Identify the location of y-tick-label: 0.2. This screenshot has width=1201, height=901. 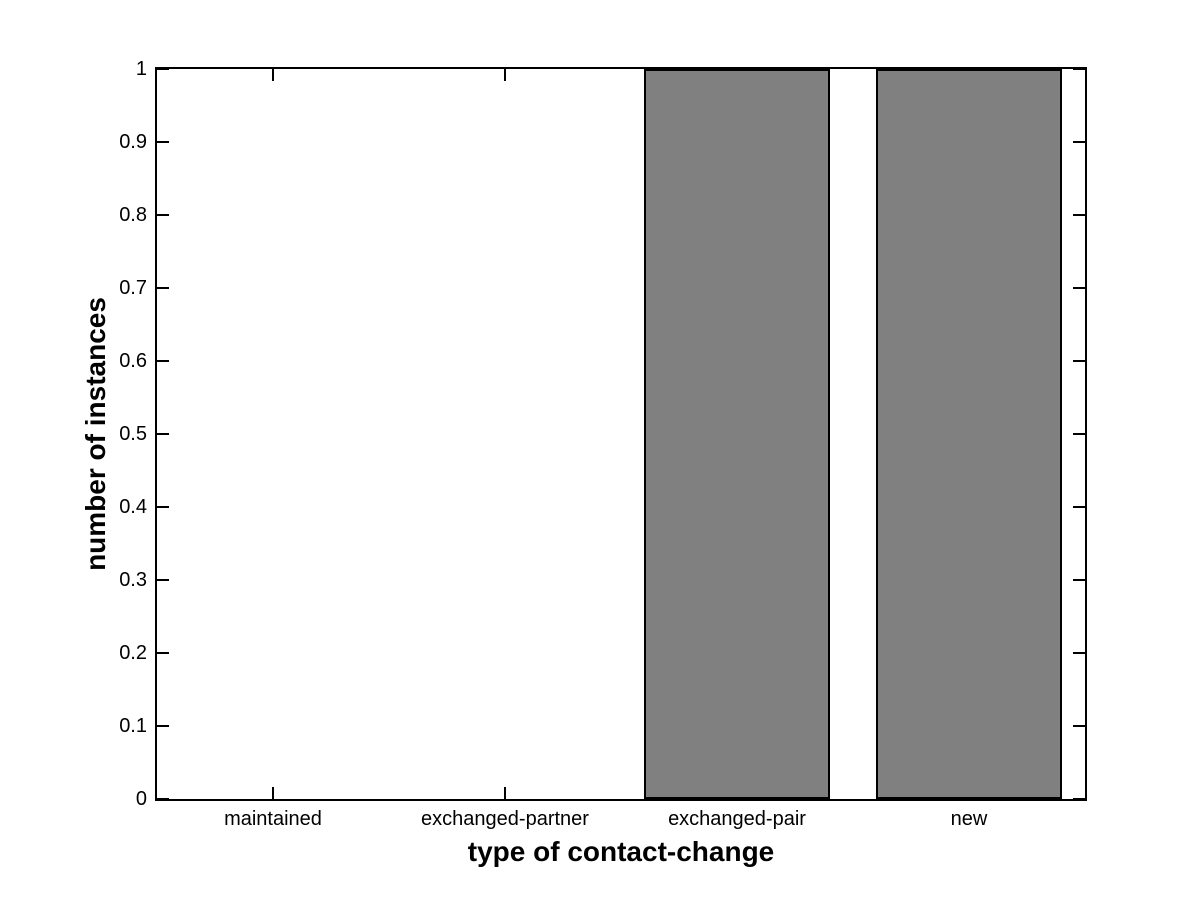
(133, 653).